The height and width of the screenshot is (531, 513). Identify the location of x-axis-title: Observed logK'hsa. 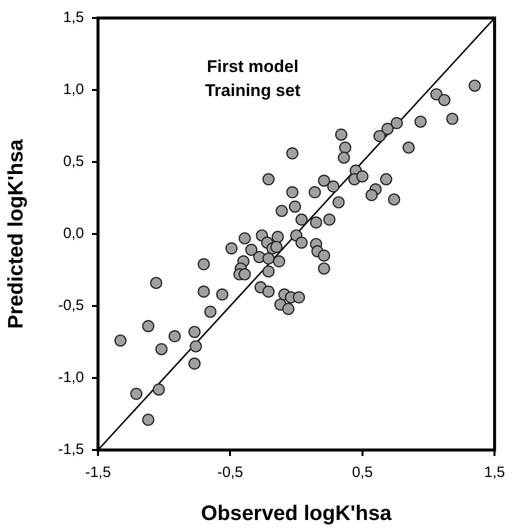
(296, 514).